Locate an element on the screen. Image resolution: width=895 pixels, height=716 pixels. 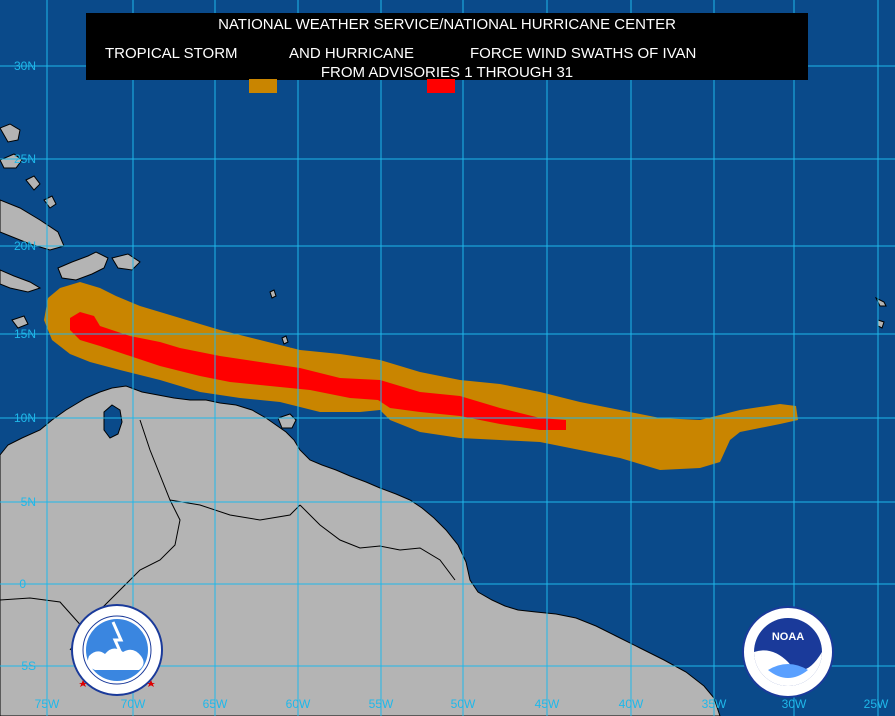
hurricane-swath is located at coordinates (318, 371).